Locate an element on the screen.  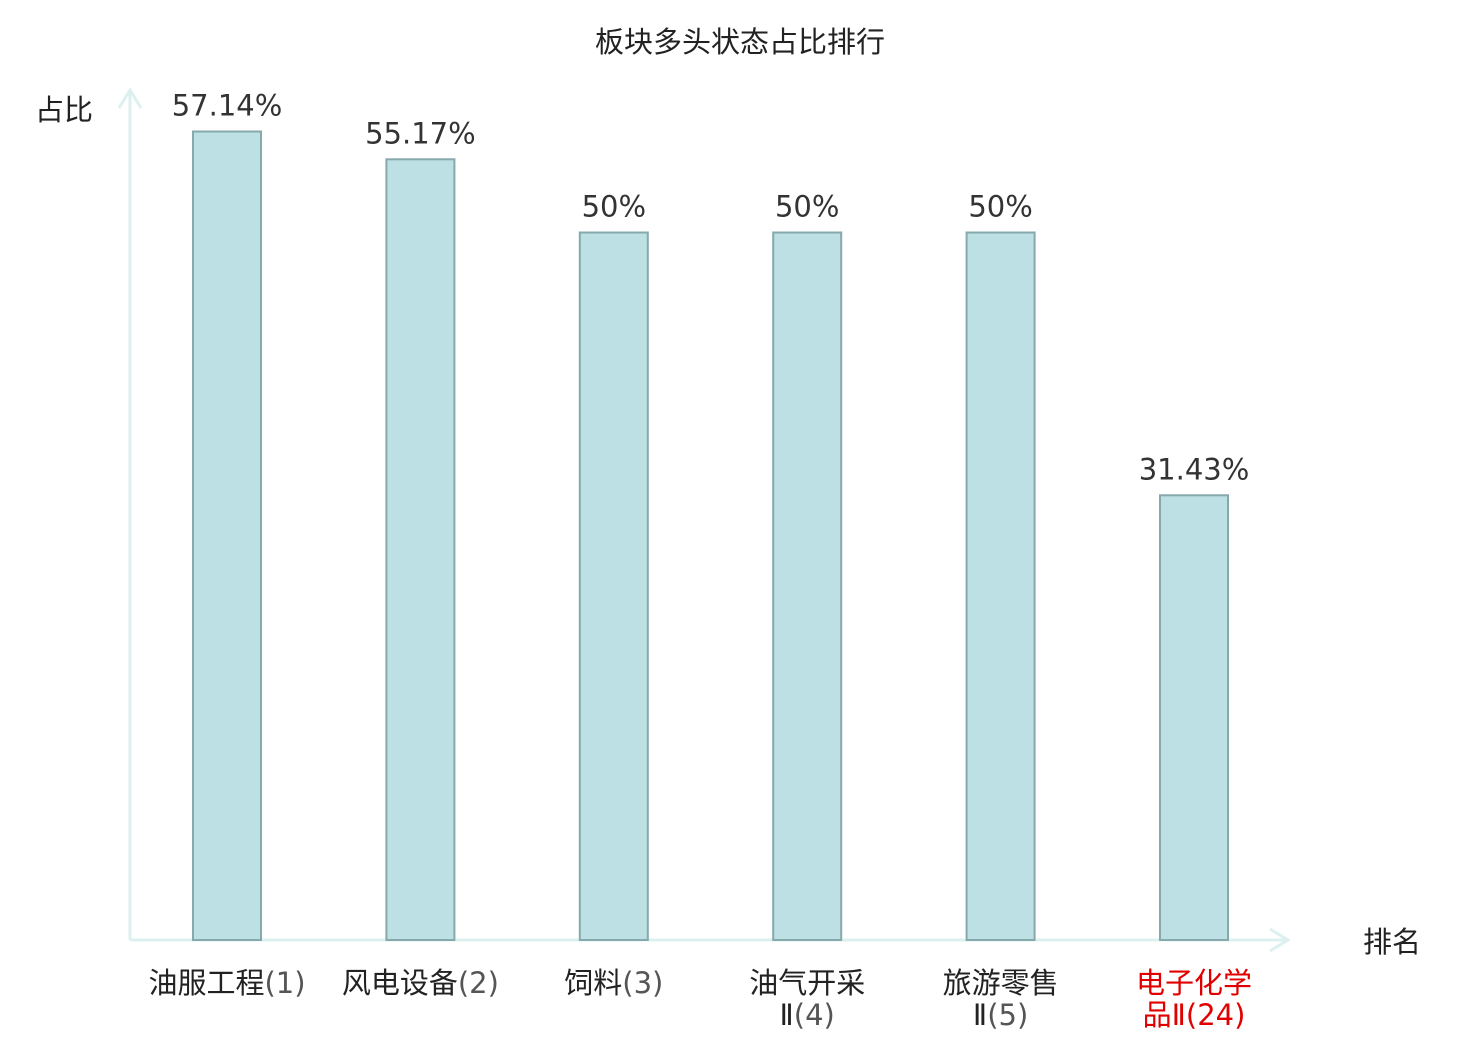
category-label: 风电设备(2) is located at coordinates (420, 983).